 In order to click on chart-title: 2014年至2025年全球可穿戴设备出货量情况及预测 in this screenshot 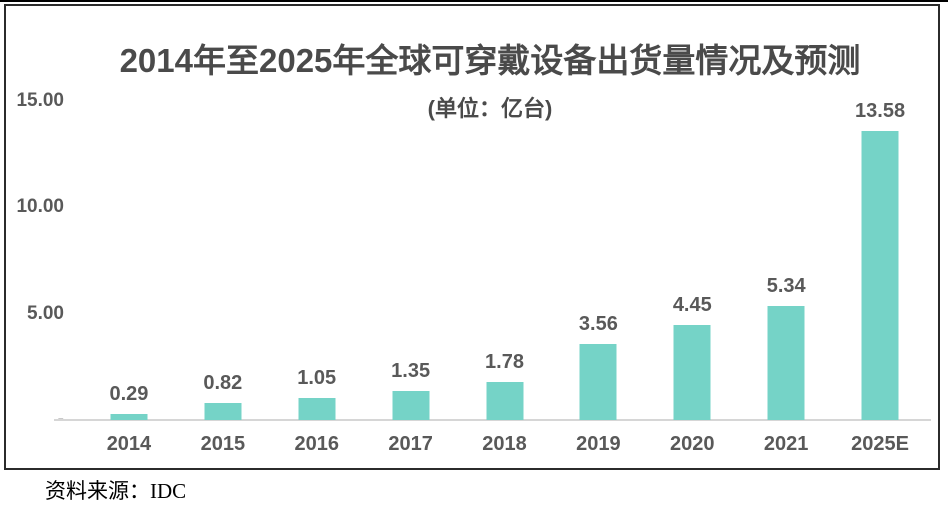, I will do `click(490, 60)`.